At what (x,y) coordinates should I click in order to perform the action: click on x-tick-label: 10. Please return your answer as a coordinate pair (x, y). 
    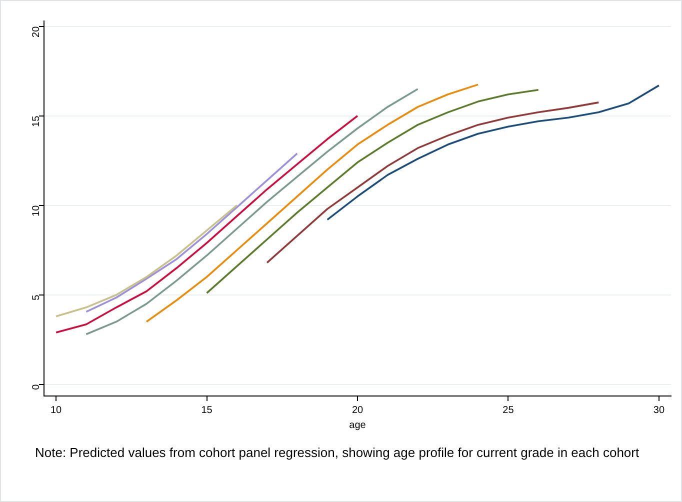
    Looking at the image, I should click on (56, 410).